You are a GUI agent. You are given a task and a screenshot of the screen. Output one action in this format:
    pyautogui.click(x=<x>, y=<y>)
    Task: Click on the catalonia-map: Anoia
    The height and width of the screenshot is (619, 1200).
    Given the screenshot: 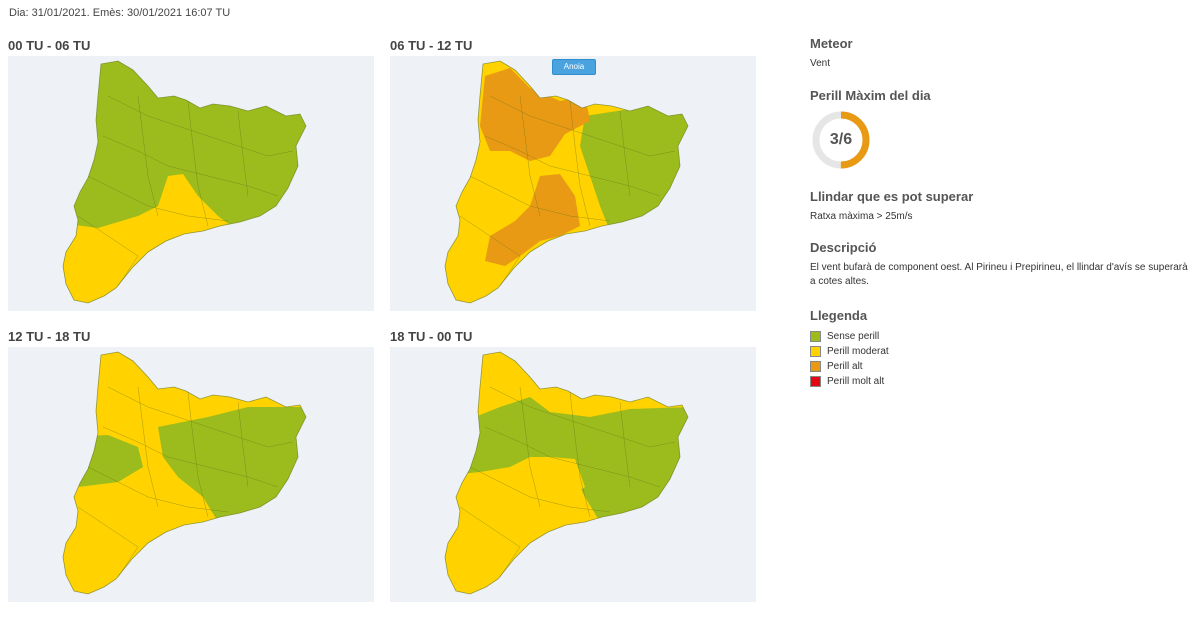 What is the action you would take?
    pyautogui.click(x=573, y=183)
    